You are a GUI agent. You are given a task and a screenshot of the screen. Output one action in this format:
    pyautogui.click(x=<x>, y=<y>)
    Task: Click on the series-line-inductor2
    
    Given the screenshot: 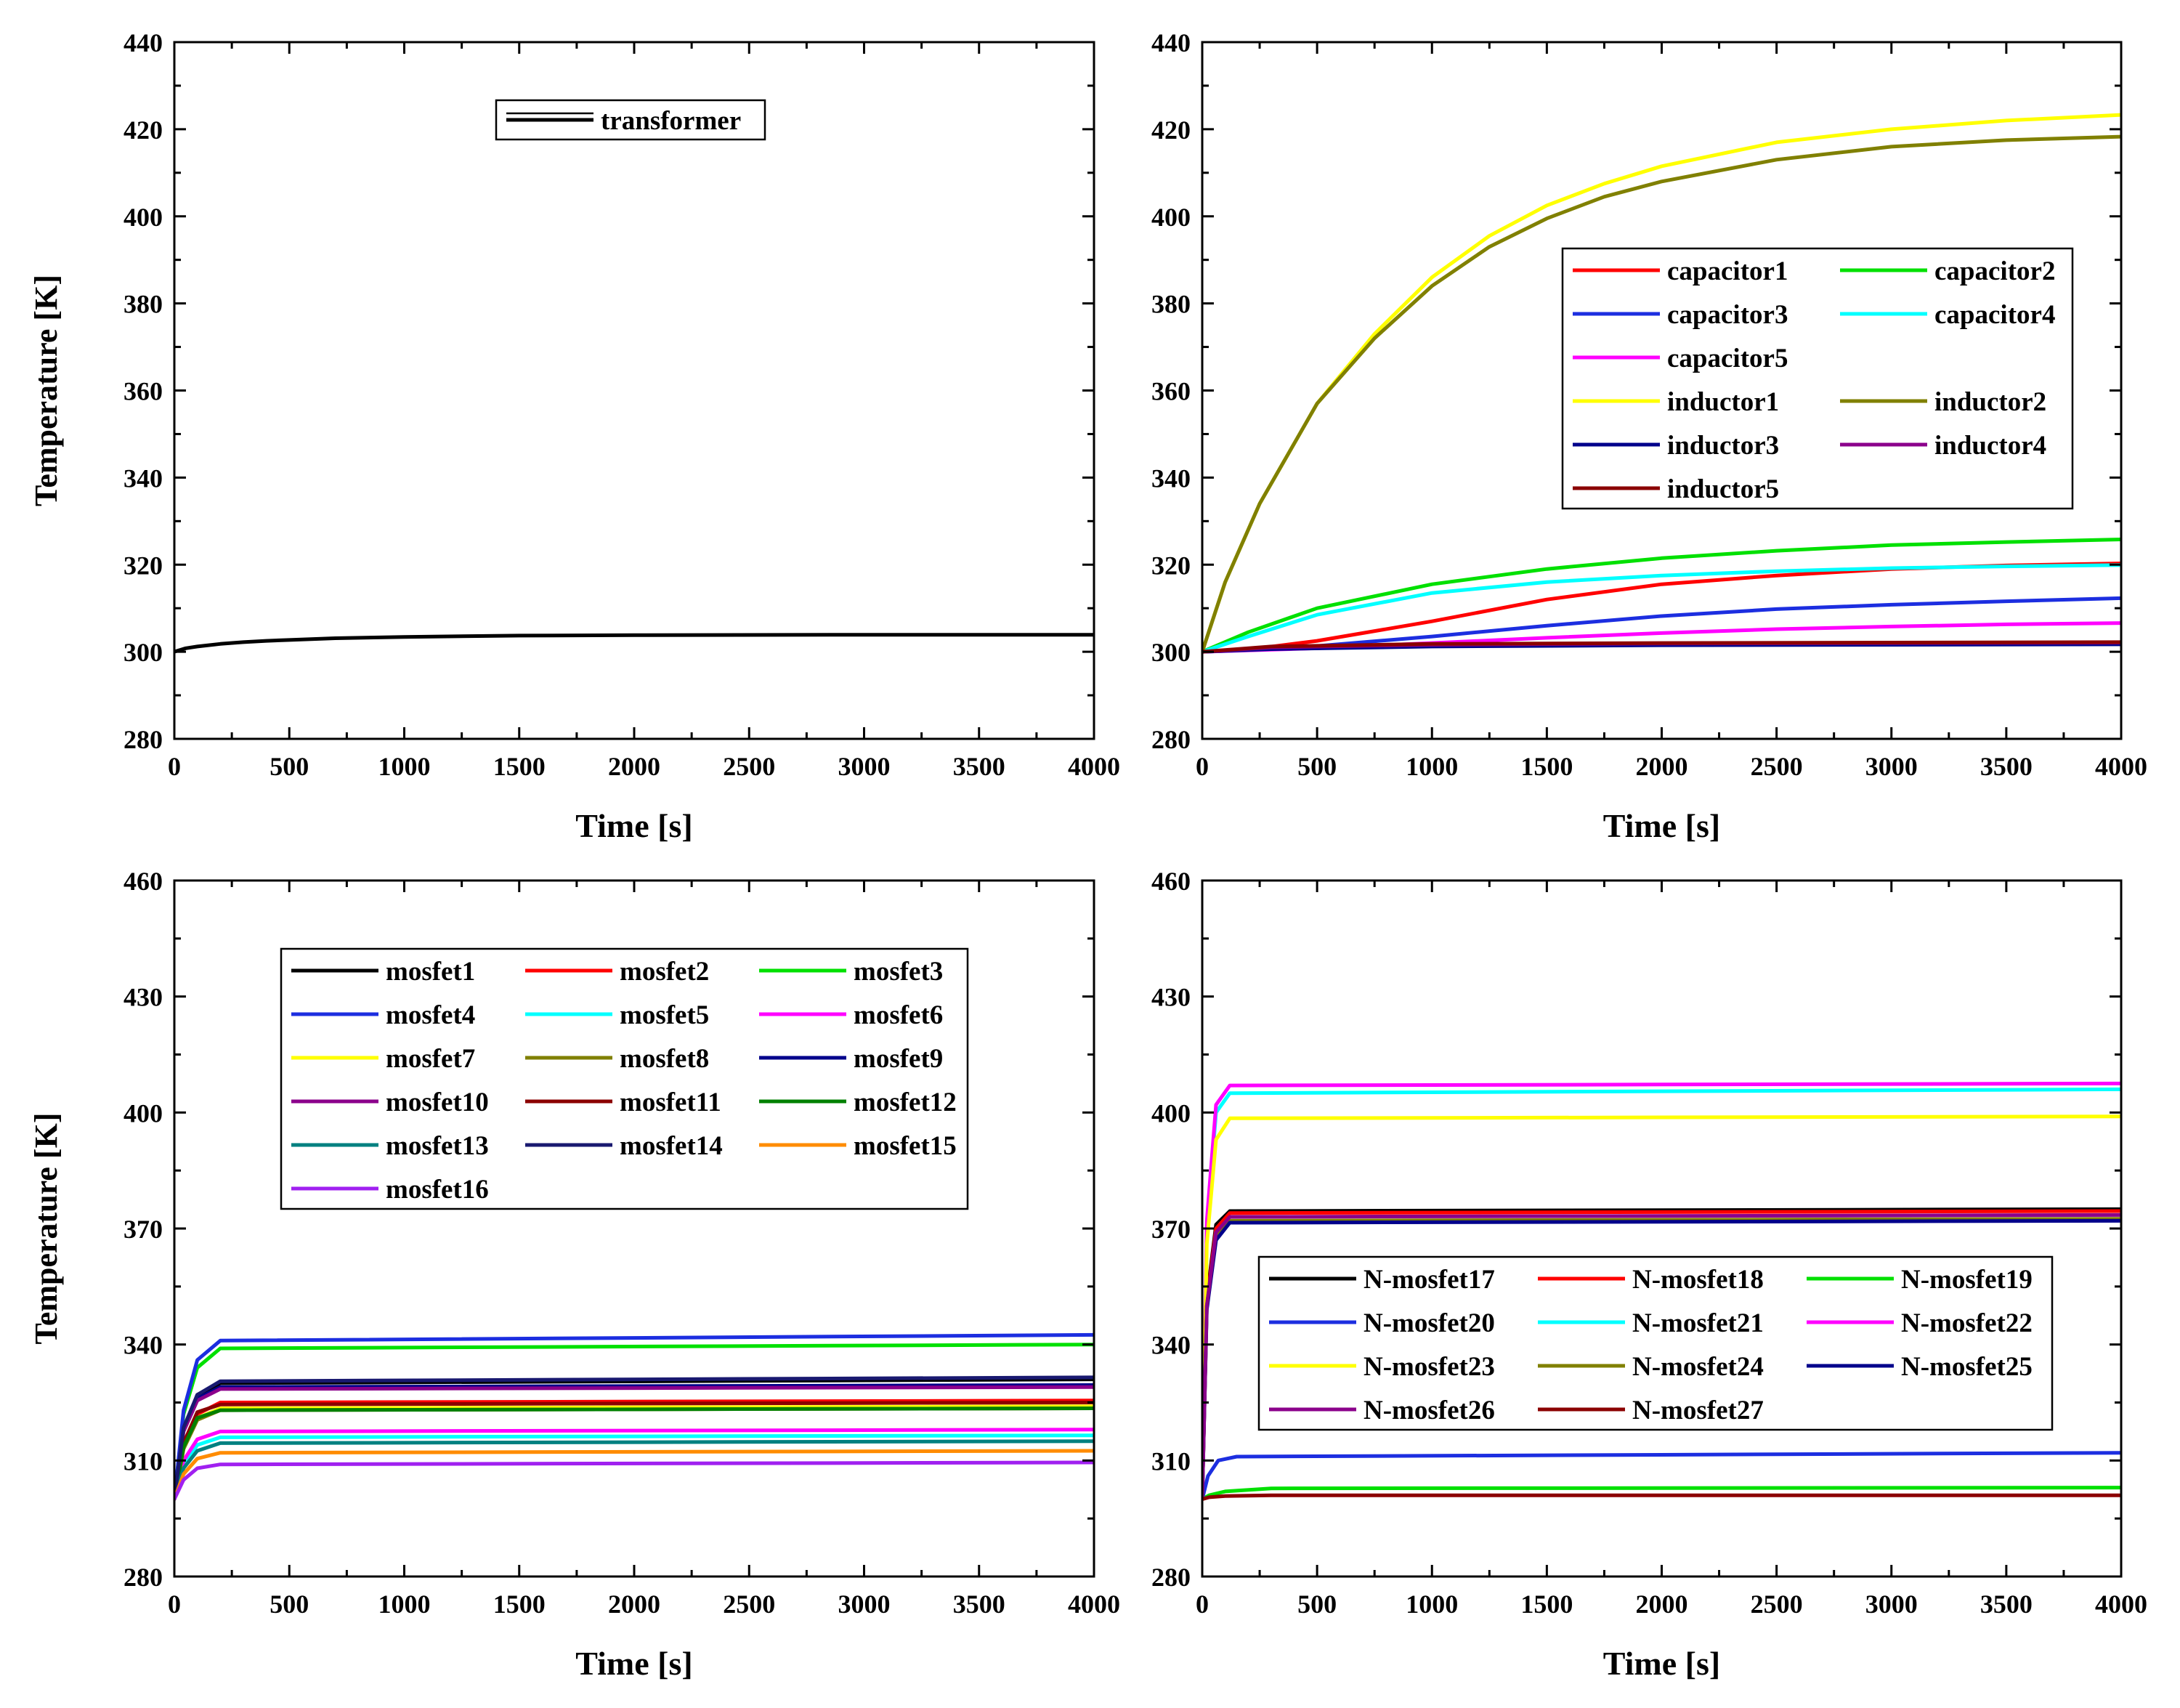 What is the action you would take?
    pyautogui.click(x=1661, y=394)
    